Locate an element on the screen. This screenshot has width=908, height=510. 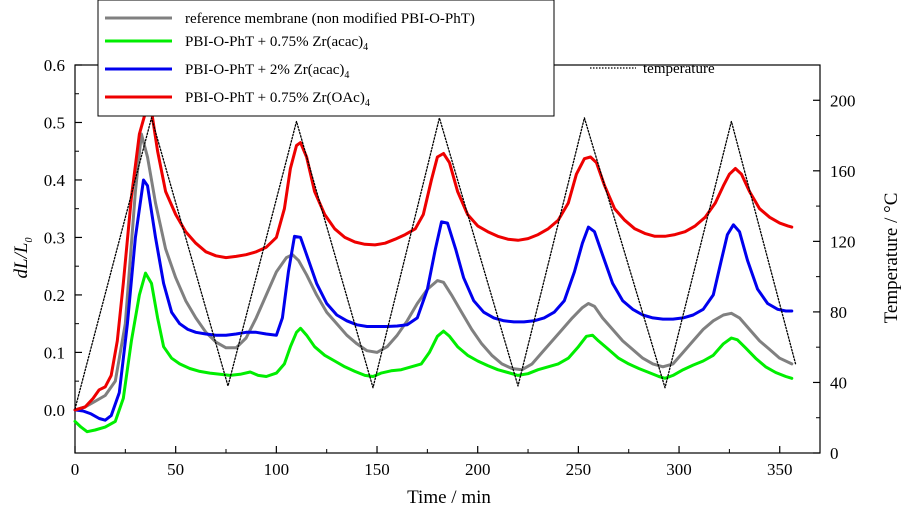
y2-axis-ticks: 0 40 80 120 160 200 is located at coordinates (834, 263).